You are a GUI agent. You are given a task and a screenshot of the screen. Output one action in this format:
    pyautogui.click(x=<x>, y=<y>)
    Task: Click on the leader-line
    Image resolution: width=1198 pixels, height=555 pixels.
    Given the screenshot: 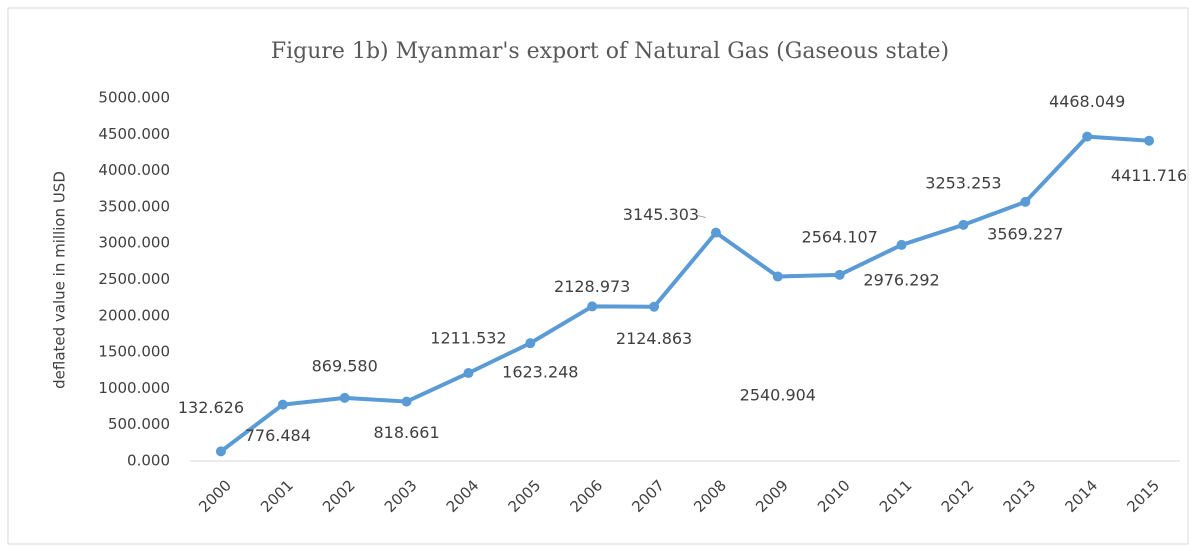 What is the action you would take?
    pyautogui.click(x=702, y=217)
    